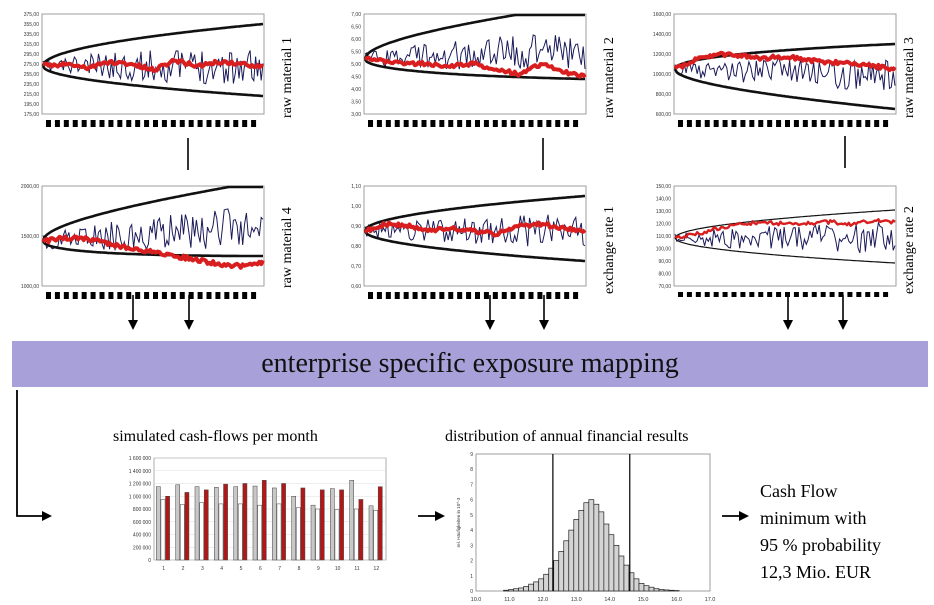 Image resolution: width=934 pixels, height=605 pixels. What do you see at coordinates (143, 241) in the screenshot?
I see `panel-svg: 2000,00 1500,00 1000,00` at bounding box center [143, 241].